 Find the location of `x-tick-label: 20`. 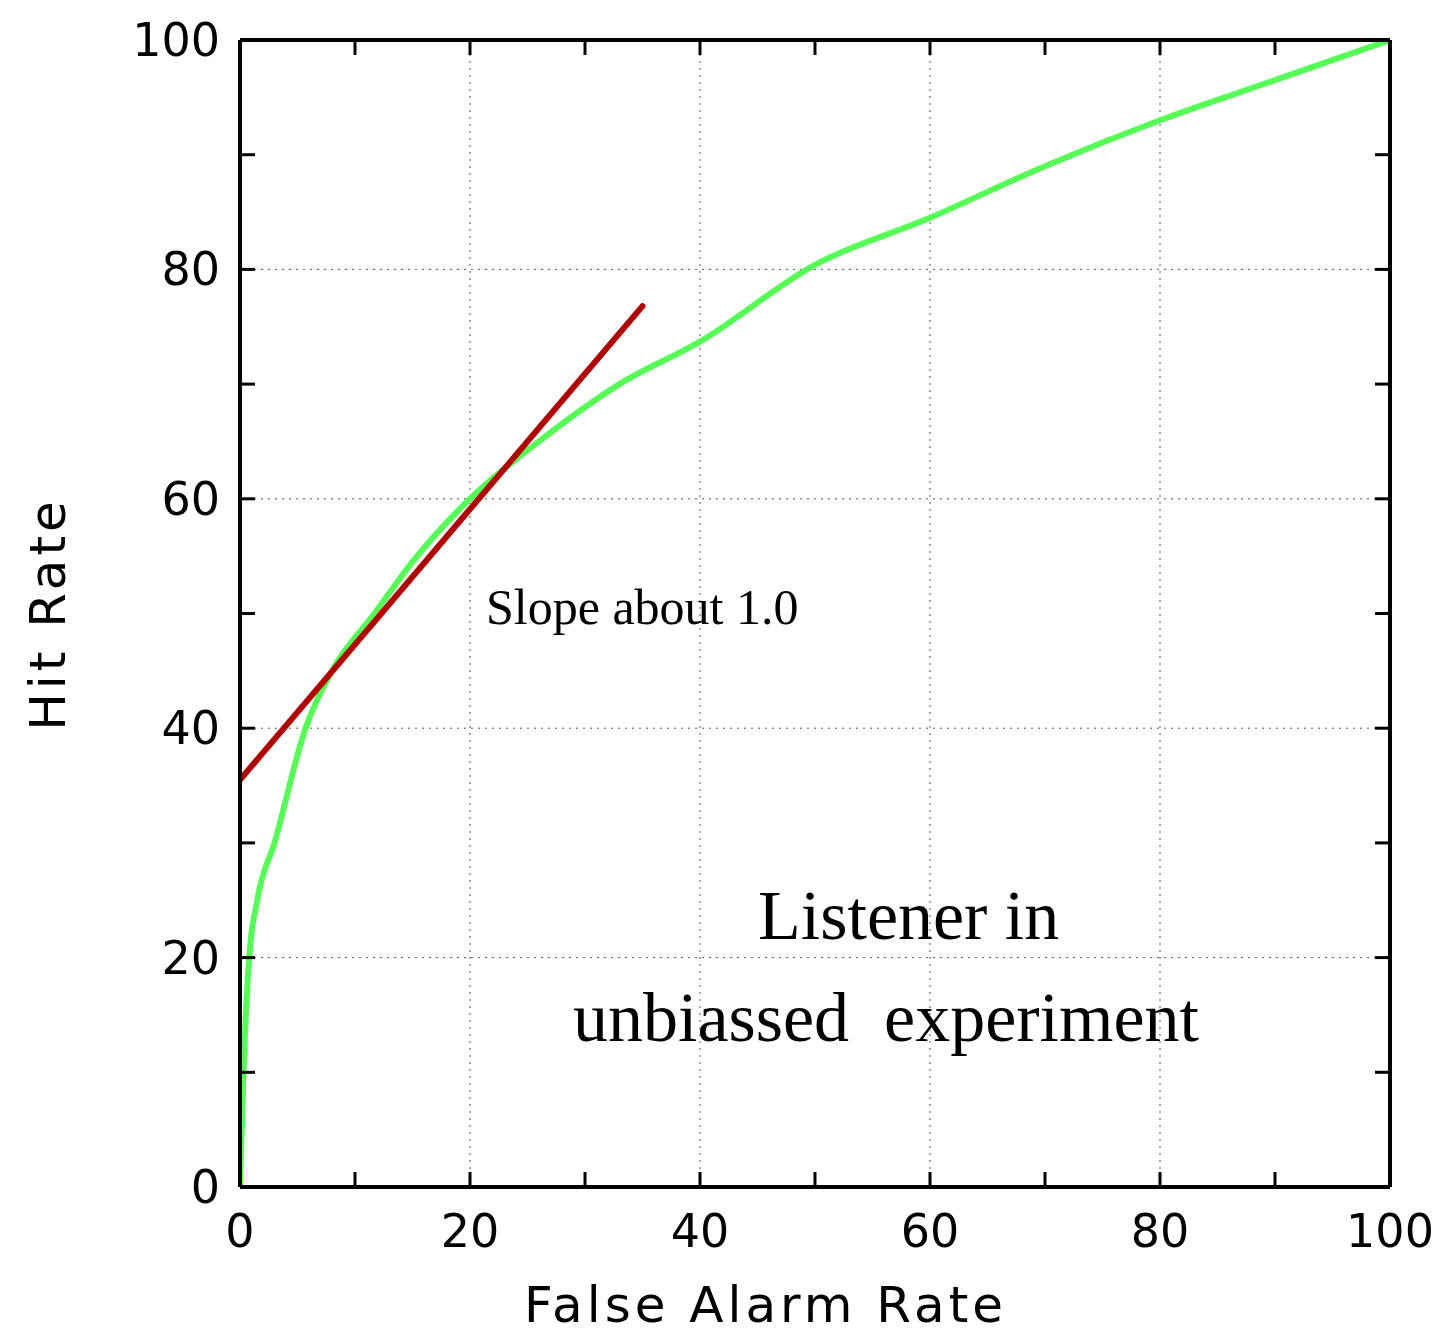

x-tick-label: 20 is located at coordinates (470, 1231).